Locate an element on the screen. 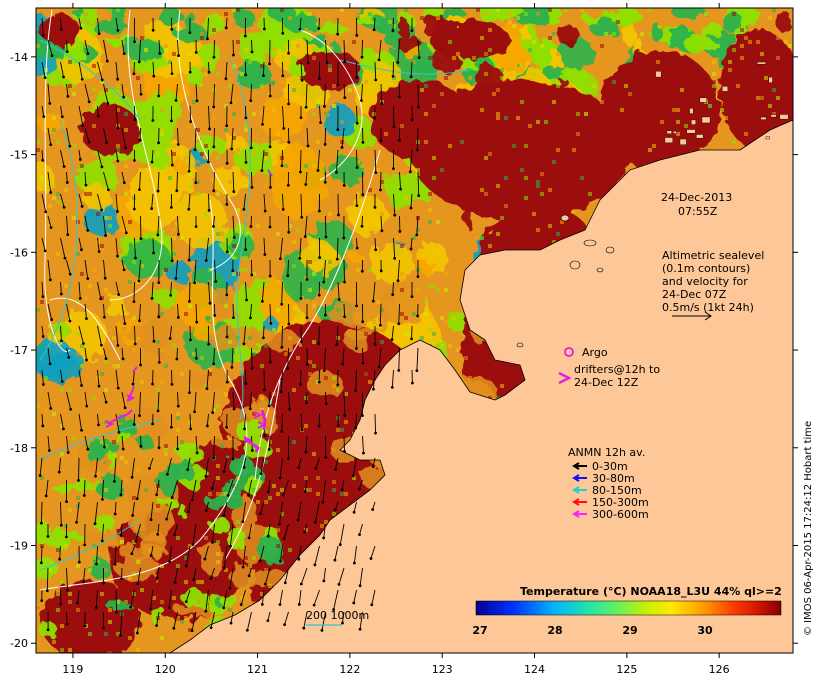 This screenshot has width=820, height=680. colorbar-tick-label: 29 is located at coordinates (629, 630).